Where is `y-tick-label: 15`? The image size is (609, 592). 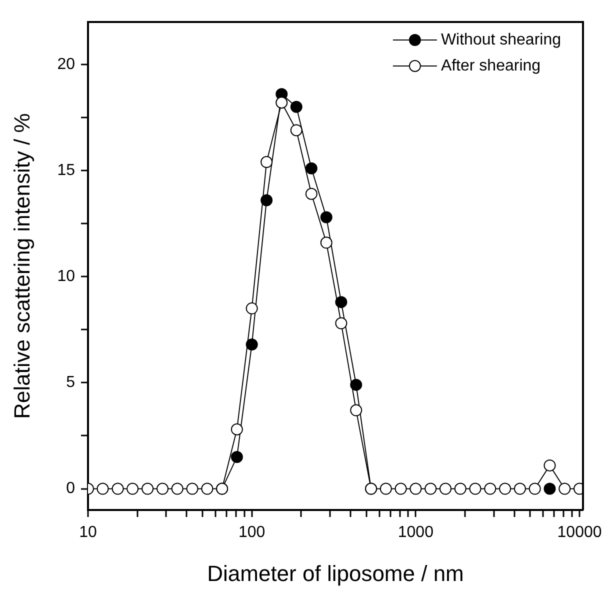
y-tick-label: 15 is located at coordinates (66, 170).